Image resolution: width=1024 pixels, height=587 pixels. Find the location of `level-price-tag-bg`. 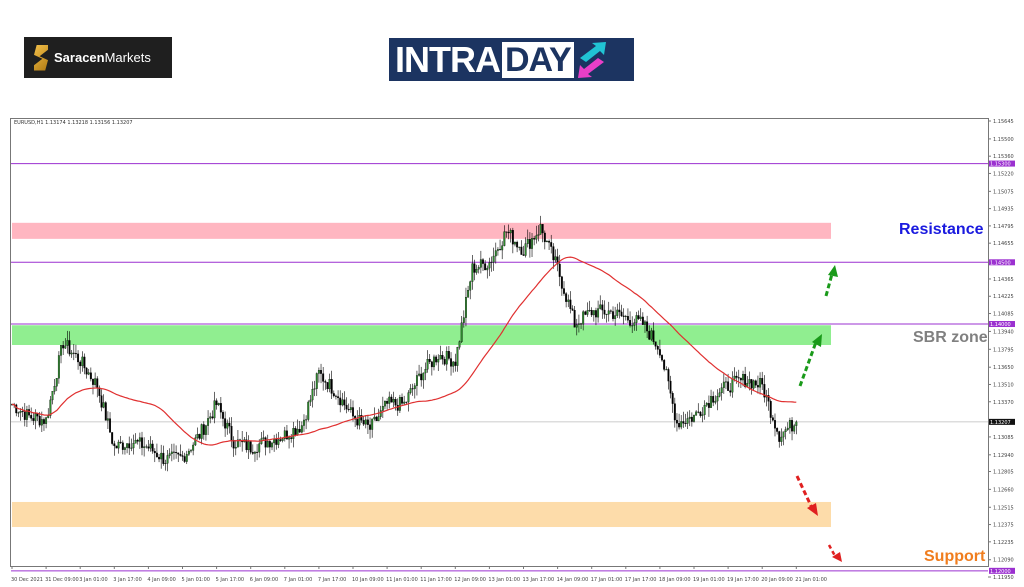

level-price-tag-bg is located at coordinates (1002, 262).